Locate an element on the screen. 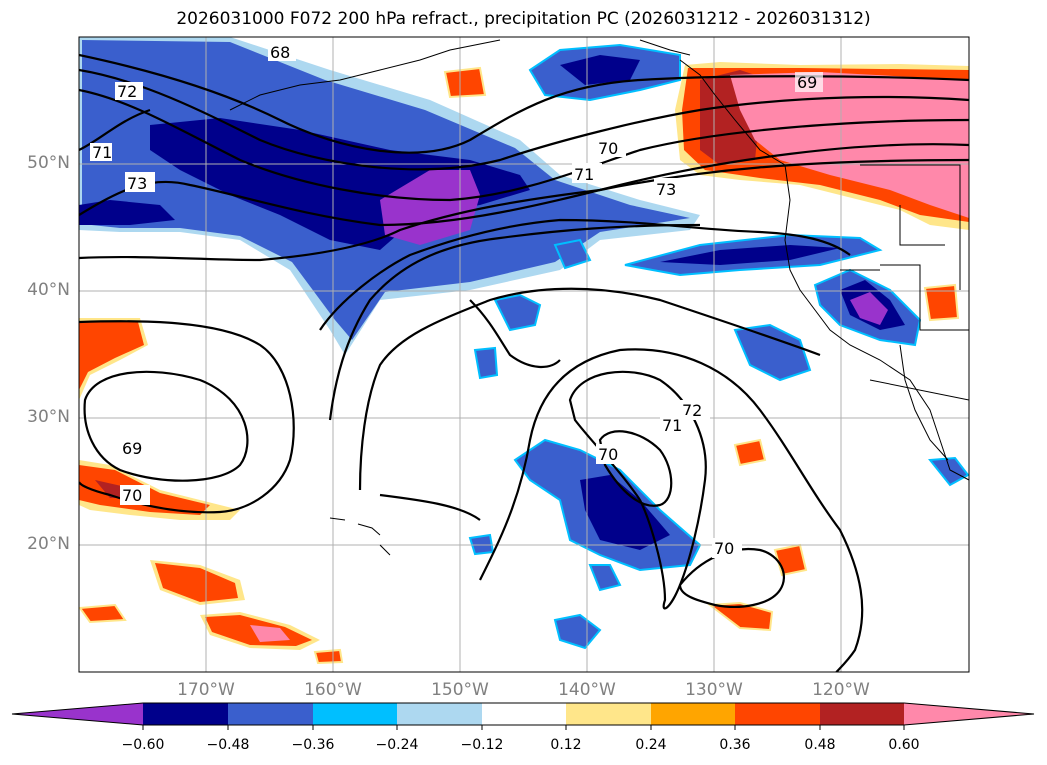 The image size is (1047, 765). lon-label-170w: 170°W is located at coordinates (206, 690).